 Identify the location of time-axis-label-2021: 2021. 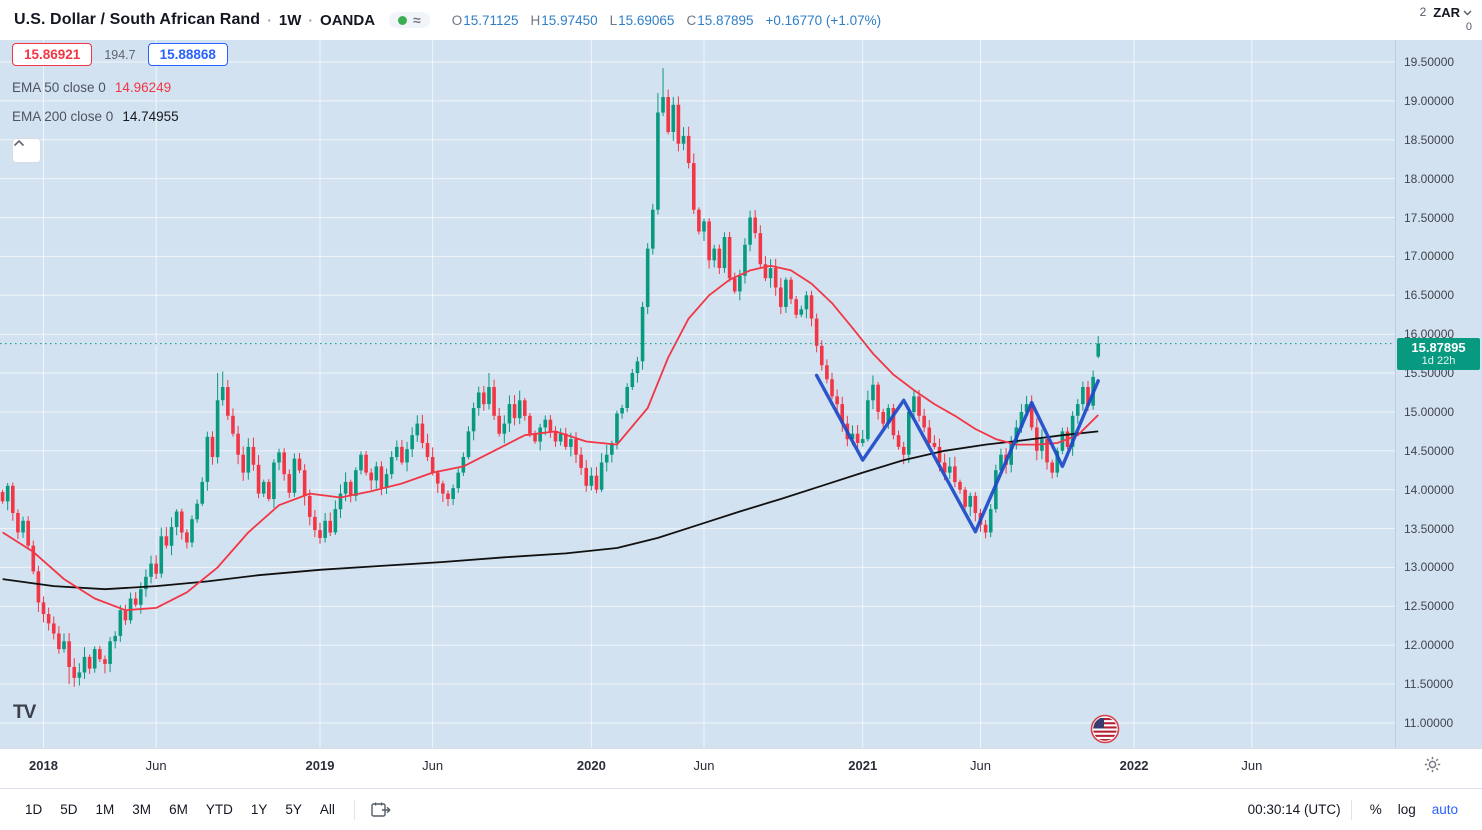
(863, 765).